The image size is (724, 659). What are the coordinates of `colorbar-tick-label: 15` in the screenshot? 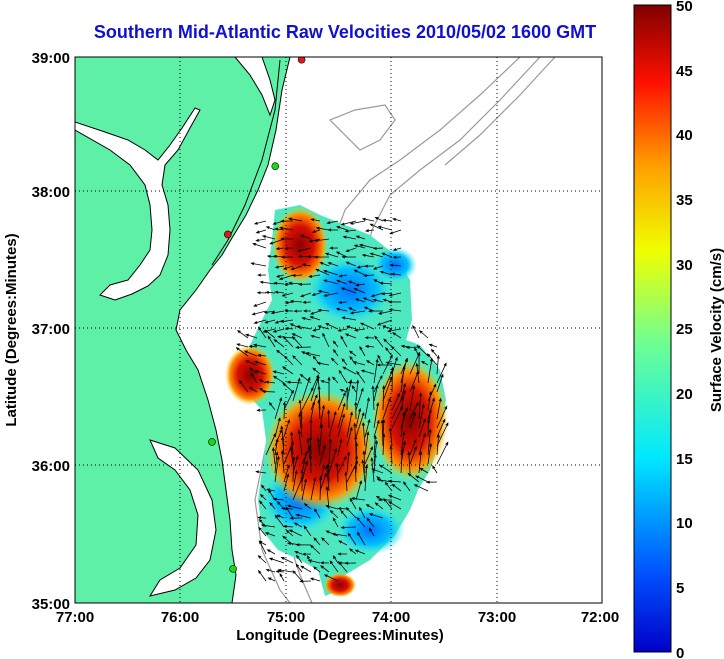 It's located at (684, 459).